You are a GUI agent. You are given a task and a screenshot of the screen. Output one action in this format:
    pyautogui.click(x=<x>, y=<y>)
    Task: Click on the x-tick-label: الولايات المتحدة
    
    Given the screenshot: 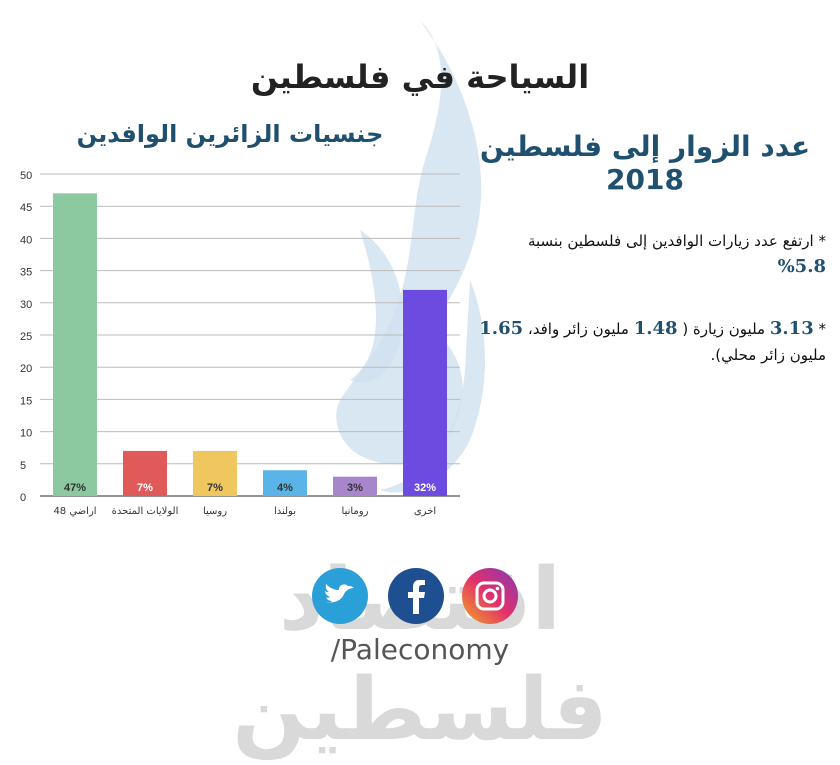 What is the action you would take?
    pyautogui.click(x=145, y=511)
    